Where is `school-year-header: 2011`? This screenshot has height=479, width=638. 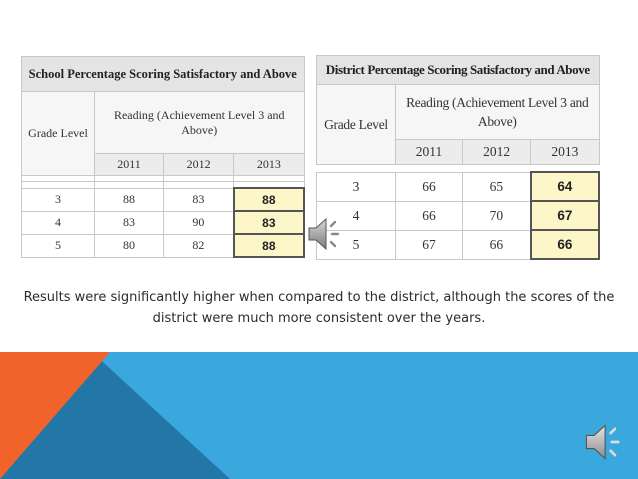
school-year-header: 2011 is located at coordinates (129, 164).